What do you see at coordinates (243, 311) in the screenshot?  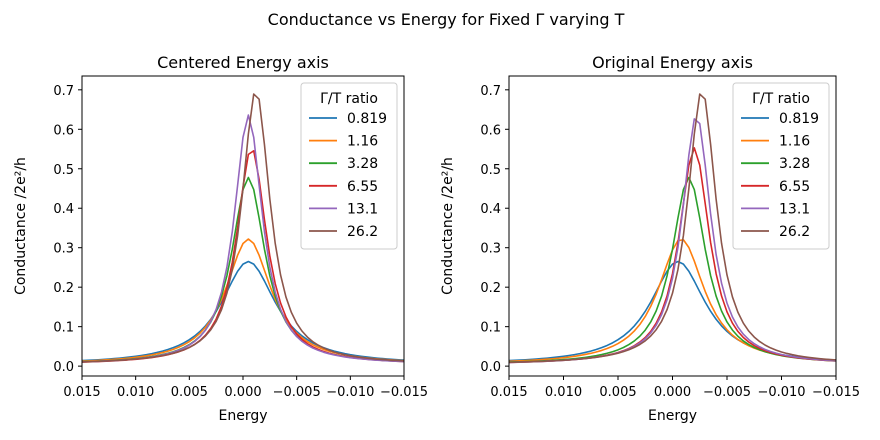 I see `series-line-0.819` at bounding box center [243, 311].